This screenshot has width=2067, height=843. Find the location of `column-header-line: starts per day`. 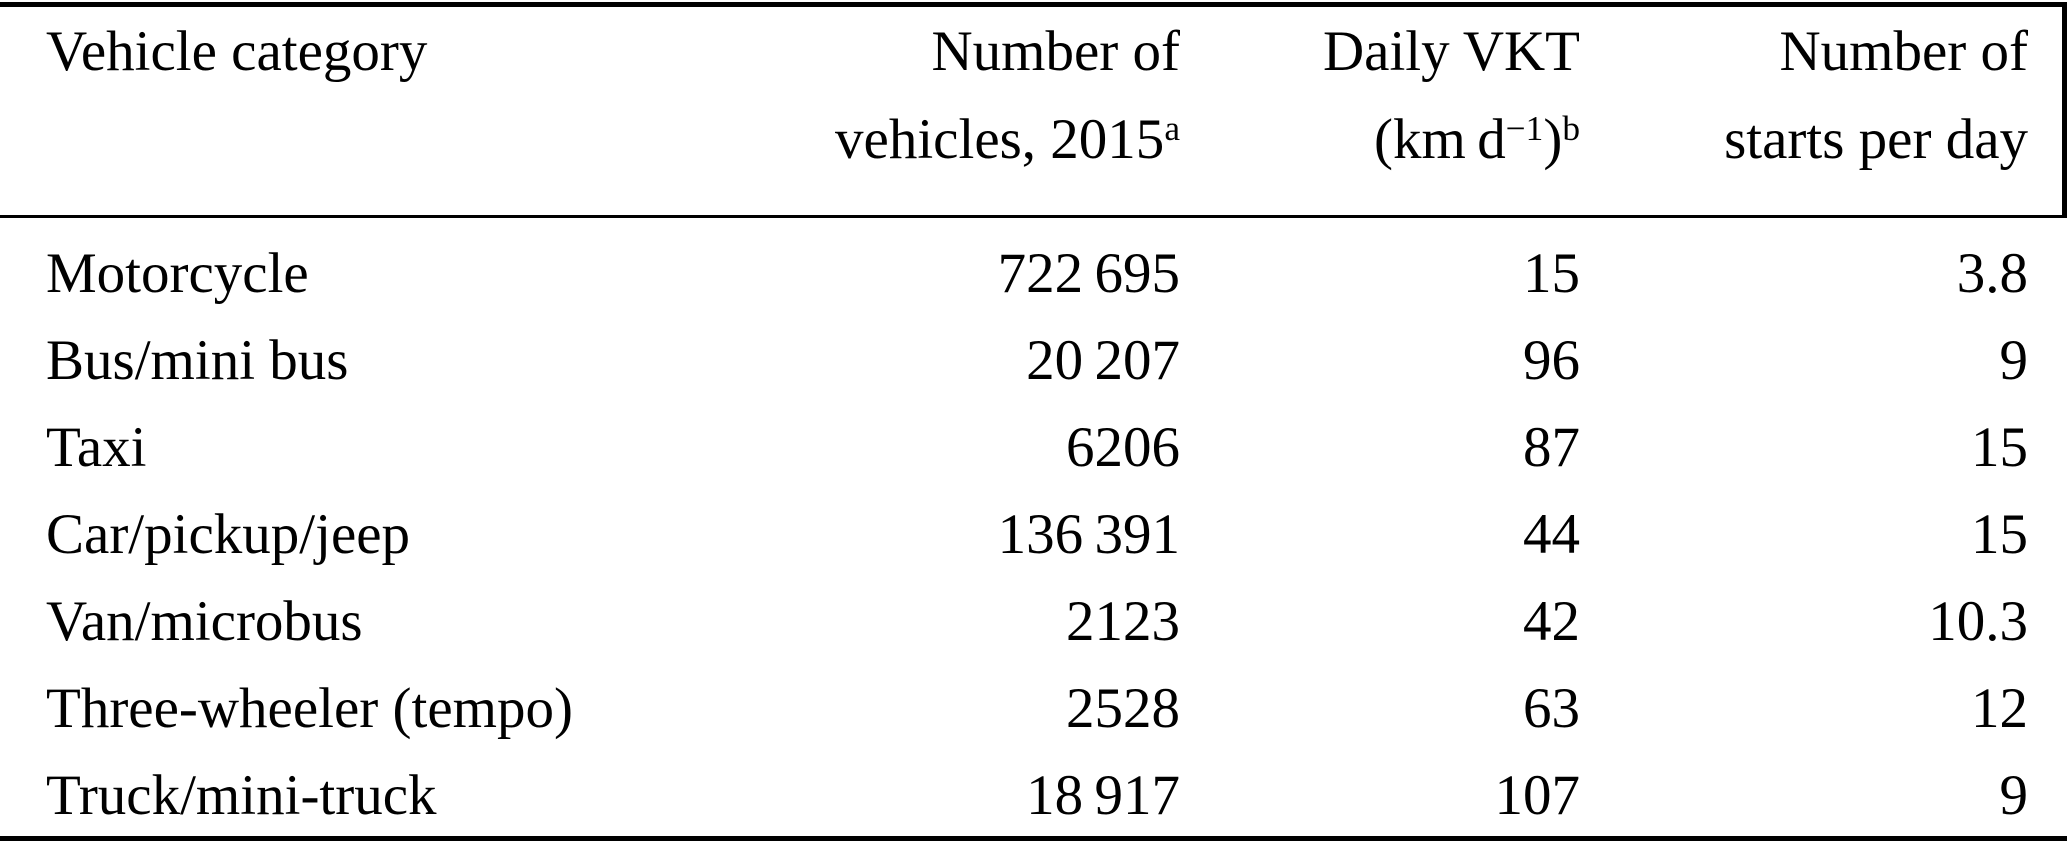

column-header-line: starts per day is located at coordinates (1876, 139).